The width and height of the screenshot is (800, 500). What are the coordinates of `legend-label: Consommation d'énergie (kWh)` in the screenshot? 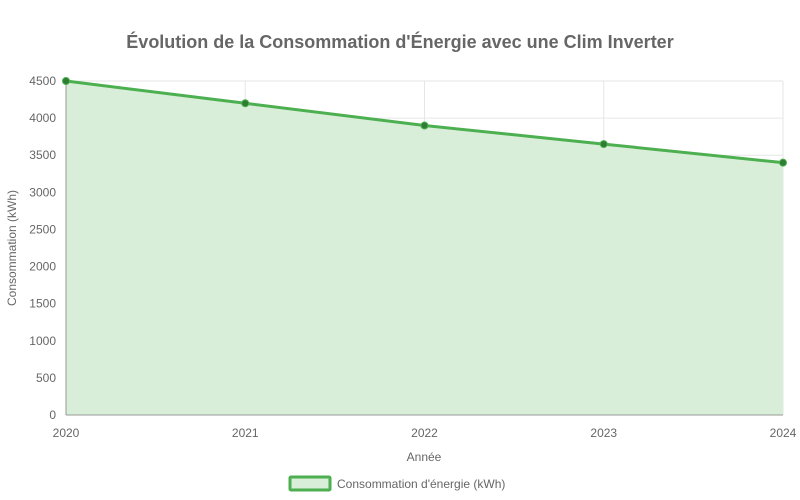 It's located at (421, 484).